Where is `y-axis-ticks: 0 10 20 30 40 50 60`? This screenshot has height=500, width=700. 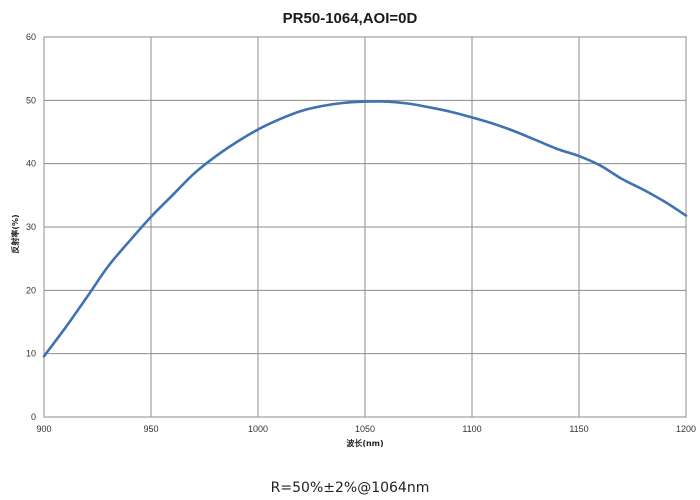 y-axis-ticks: 0 10 20 30 40 50 60 is located at coordinates (31, 227).